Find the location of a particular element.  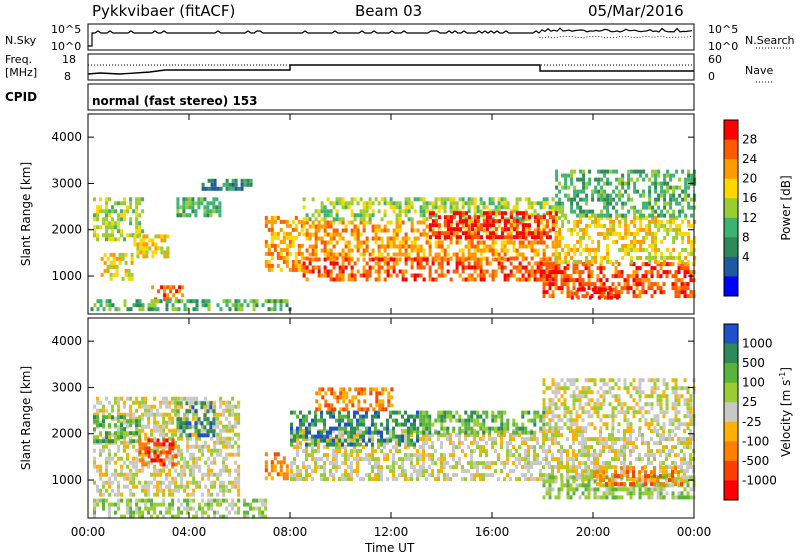

freq-unit-label: [MHz] is located at coordinates (21, 72).